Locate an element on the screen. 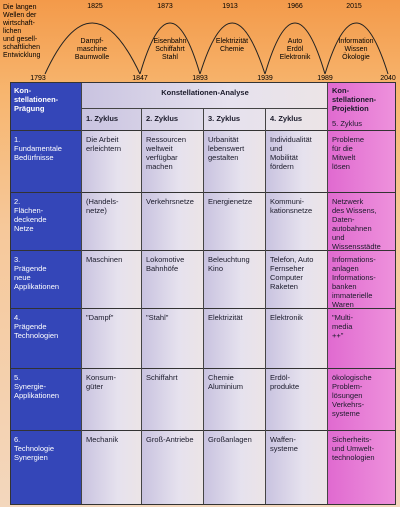  year-label: 1989 is located at coordinates (325, 78).